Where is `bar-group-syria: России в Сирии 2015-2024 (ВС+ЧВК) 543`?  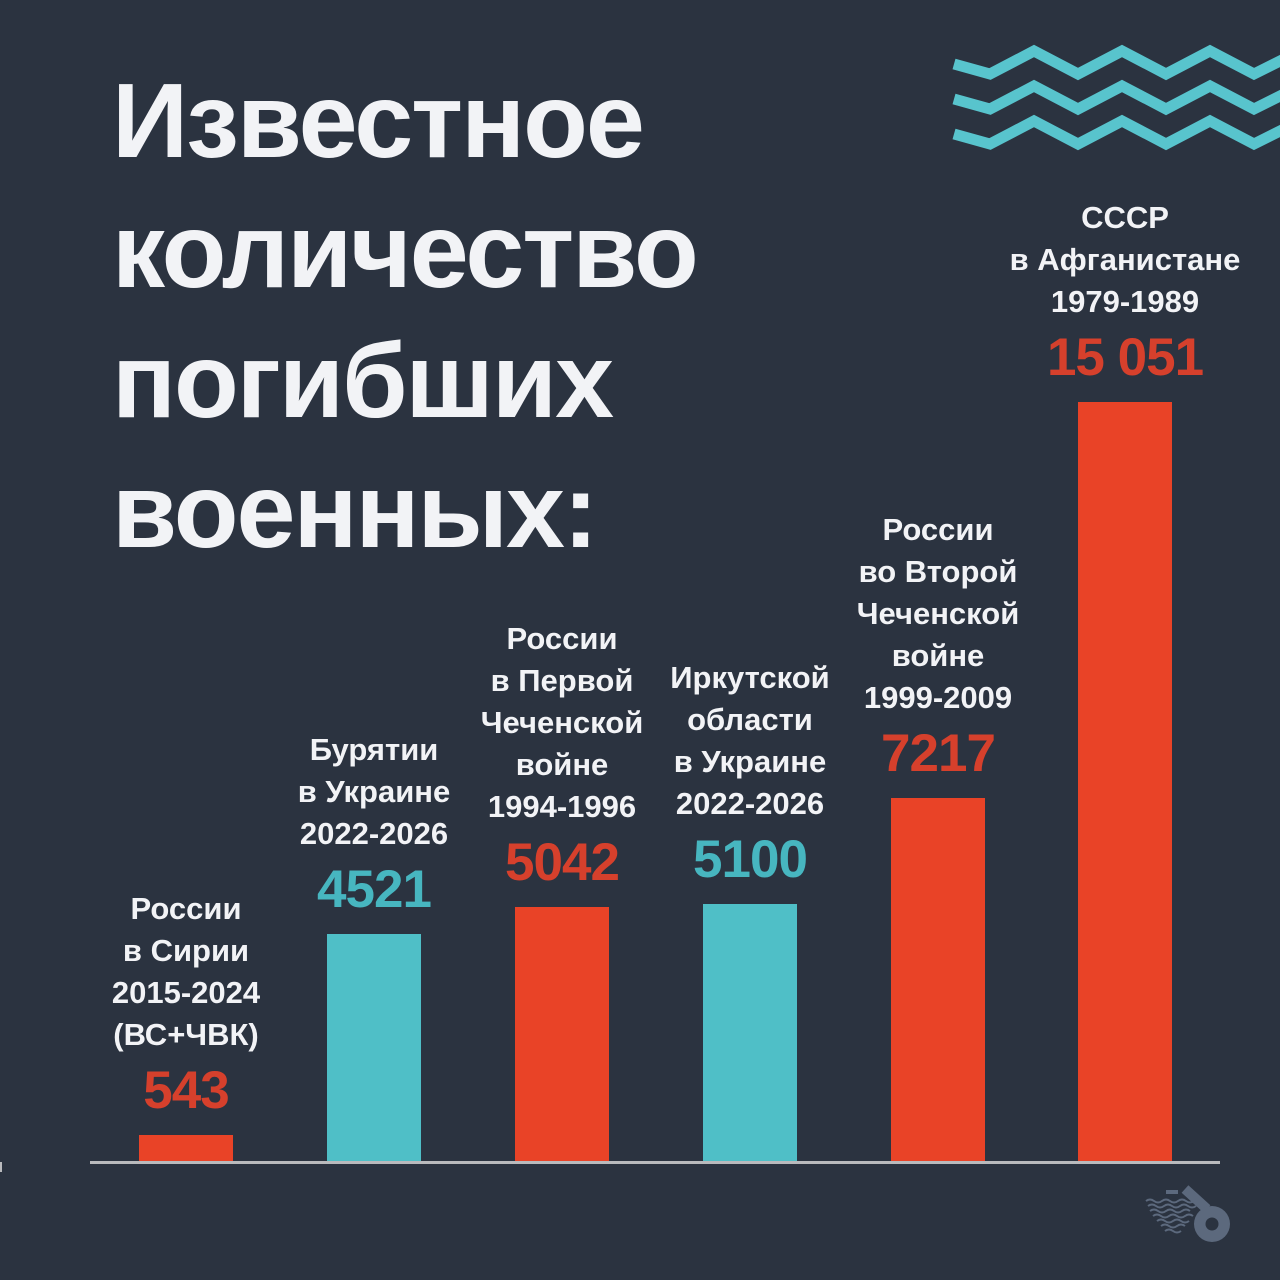 bar-group-syria: России в Сирии 2015-2024 (ВС+ЧВК) 543 is located at coordinates (186, 1025).